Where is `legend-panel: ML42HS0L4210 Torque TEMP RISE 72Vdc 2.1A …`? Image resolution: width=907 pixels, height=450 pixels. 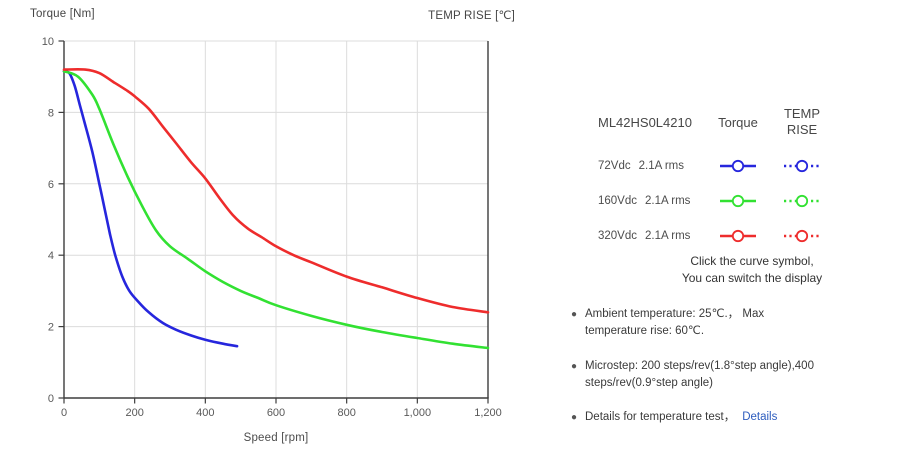 legend-panel: ML42HS0L4210 Torque TEMP RISE 72Vdc 2.1A … is located at coordinates (716, 175).